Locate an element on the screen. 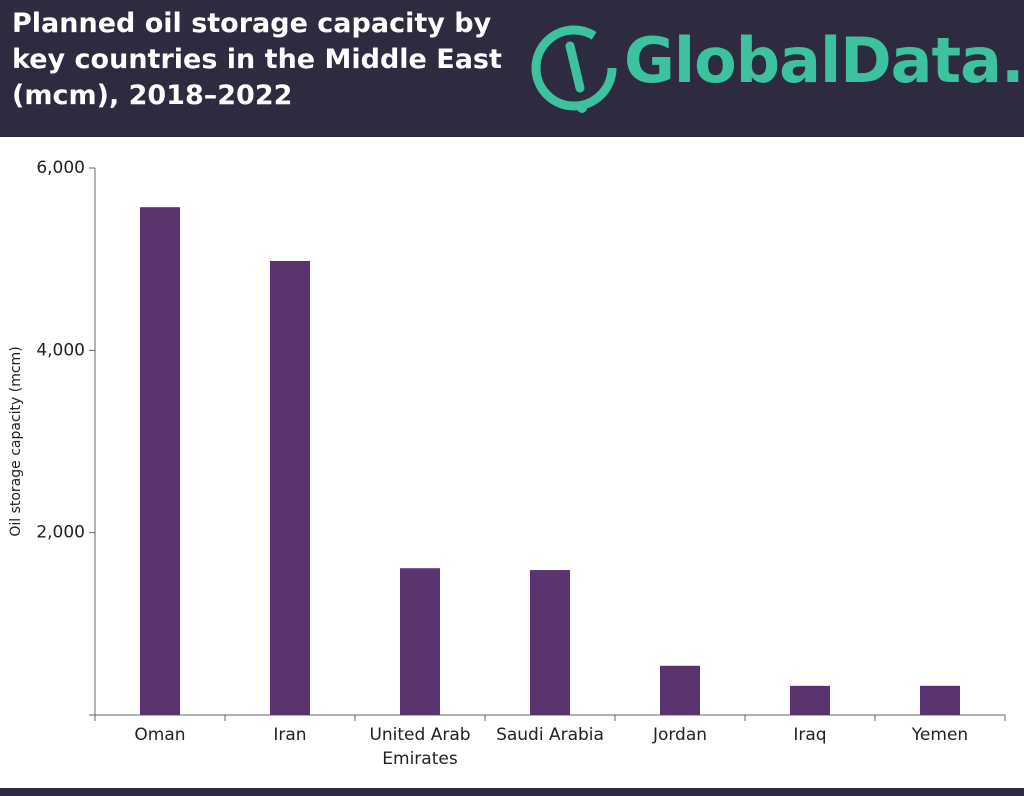 This screenshot has height=796, width=1024. y-tick-label: 6,000 is located at coordinates (60, 168).